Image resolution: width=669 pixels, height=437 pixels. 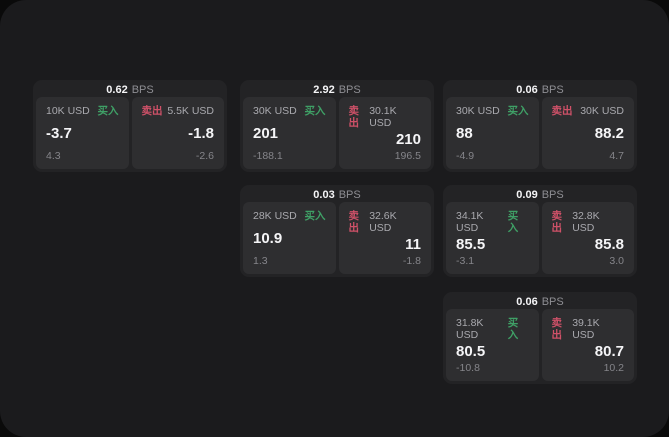 What do you see at coordinates (464, 133) in the screenshot?
I see `buy-price: 88` at bounding box center [464, 133].